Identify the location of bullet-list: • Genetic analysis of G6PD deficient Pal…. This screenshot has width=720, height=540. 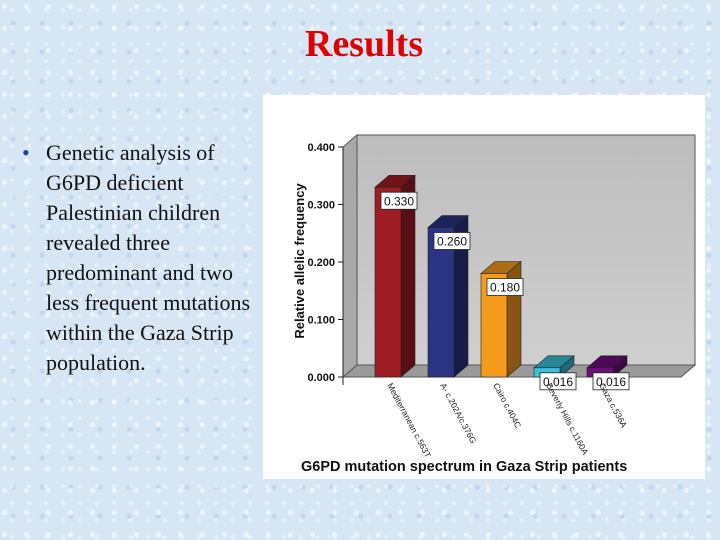
(142, 258).